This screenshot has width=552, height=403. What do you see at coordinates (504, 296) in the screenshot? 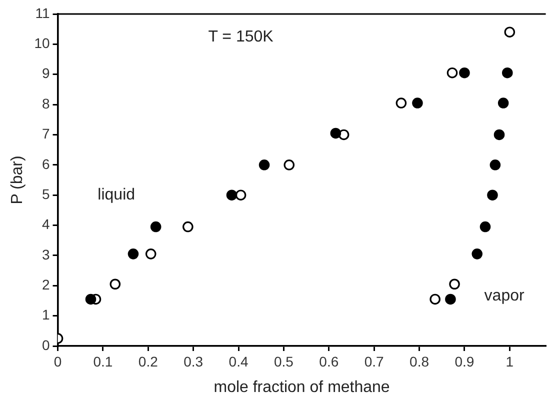
I see `annotation: vapor` at bounding box center [504, 296].